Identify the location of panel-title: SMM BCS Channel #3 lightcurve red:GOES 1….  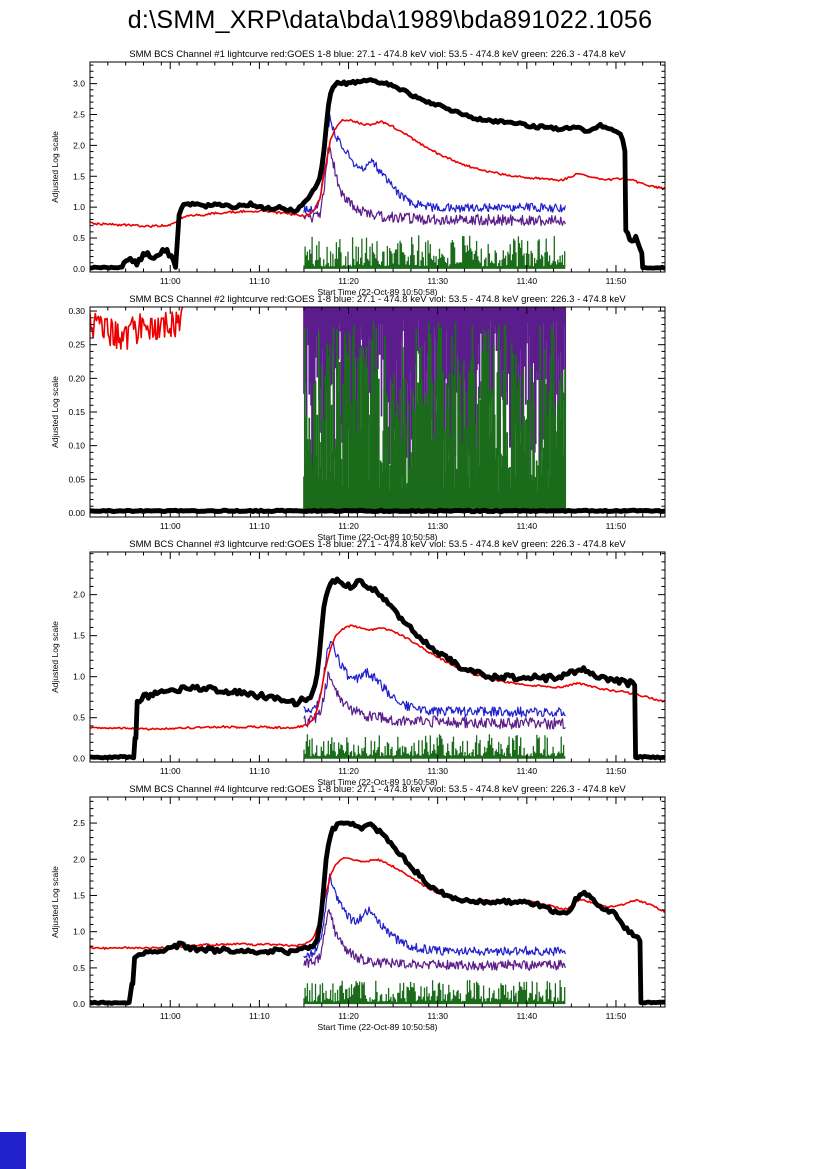
(377, 544).